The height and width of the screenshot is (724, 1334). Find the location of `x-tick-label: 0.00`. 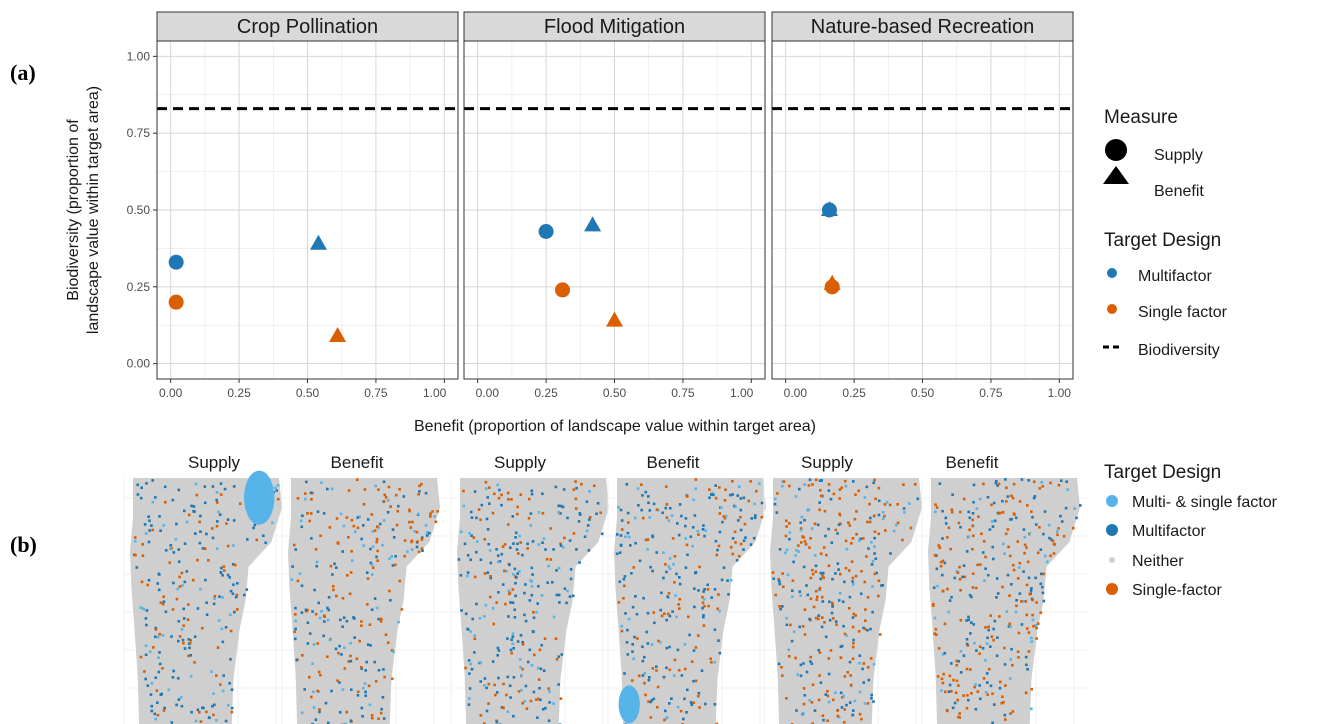

x-tick-label: 0.00 is located at coordinates (796, 393).